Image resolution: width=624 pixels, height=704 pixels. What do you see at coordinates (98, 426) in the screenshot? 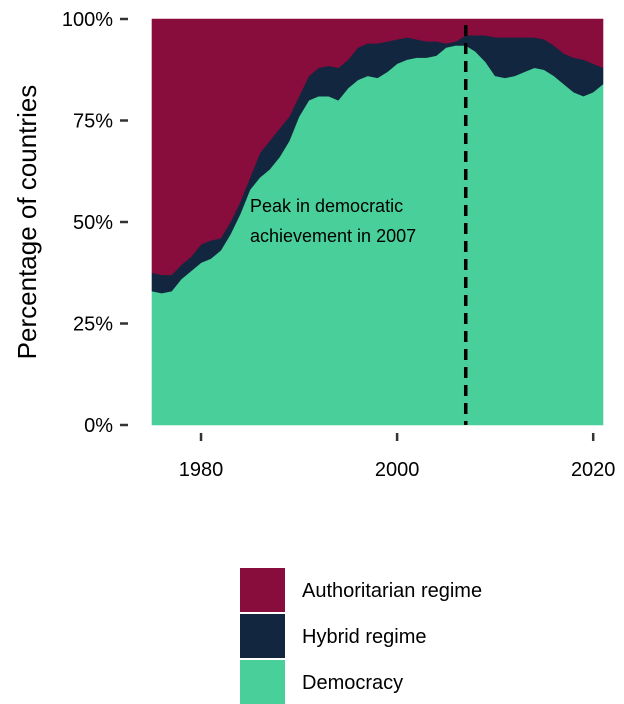
I see `y-tick-label: 0%` at bounding box center [98, 426].